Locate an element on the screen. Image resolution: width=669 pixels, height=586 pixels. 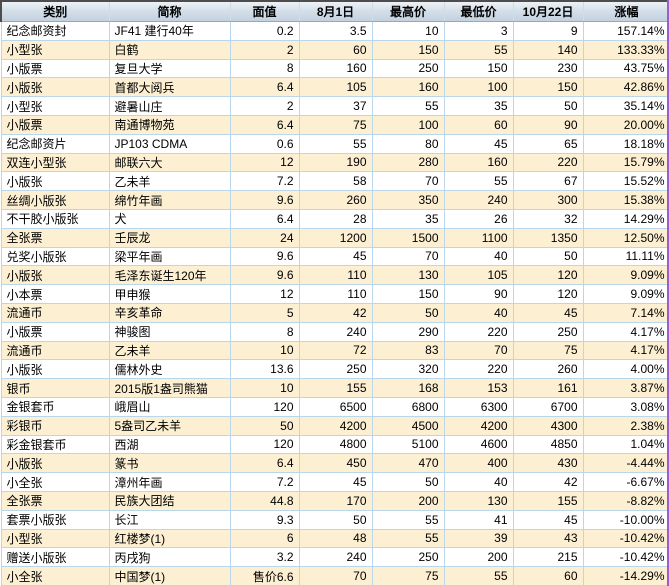
cell-high: 5100 is located at coordinates (408, 444).